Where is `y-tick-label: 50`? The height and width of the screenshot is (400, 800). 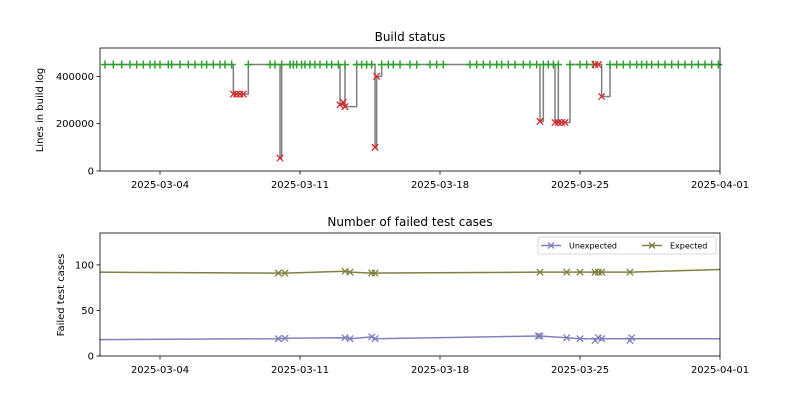 y-tick-label: 50 is located at coordinates (87, 311).